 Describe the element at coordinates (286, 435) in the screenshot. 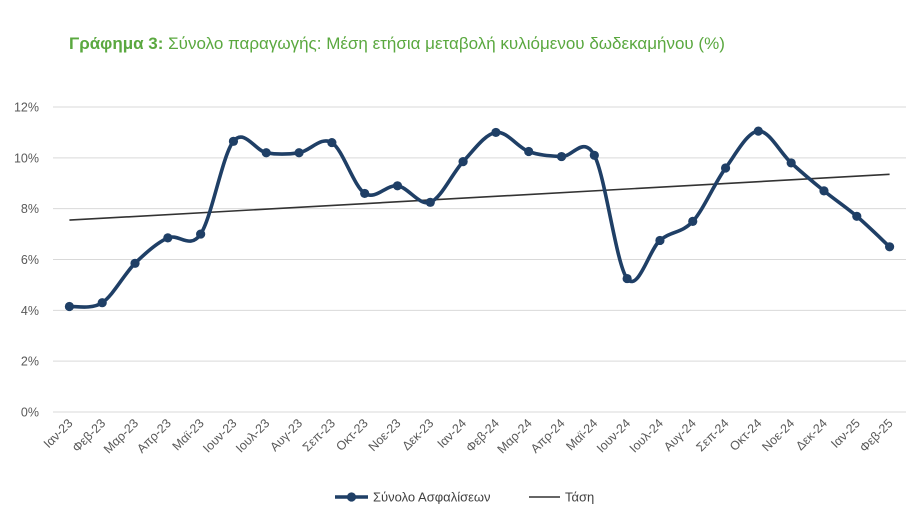

I see `x-tick-label: Αυγ-23` at that location.